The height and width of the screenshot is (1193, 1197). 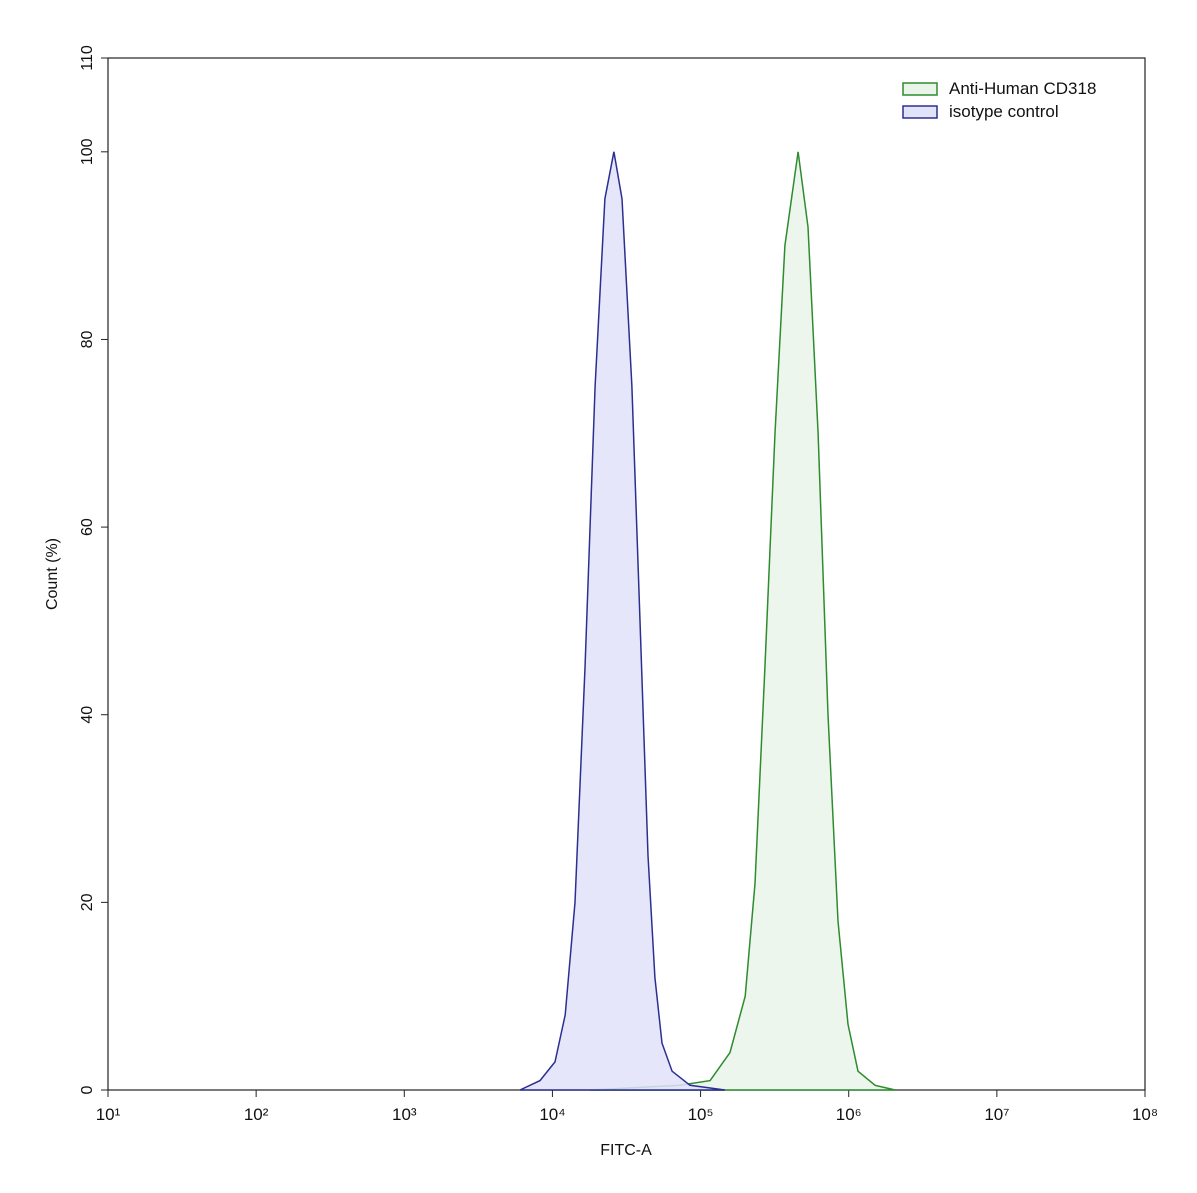 I want to click on y-tick-label: 100, so click(x=87, y=151).